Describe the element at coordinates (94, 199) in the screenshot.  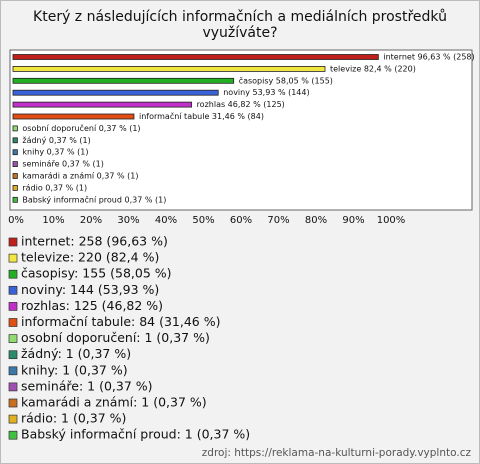
I see `value-label: Babský informační proud 0,37 % (1)` at that location.